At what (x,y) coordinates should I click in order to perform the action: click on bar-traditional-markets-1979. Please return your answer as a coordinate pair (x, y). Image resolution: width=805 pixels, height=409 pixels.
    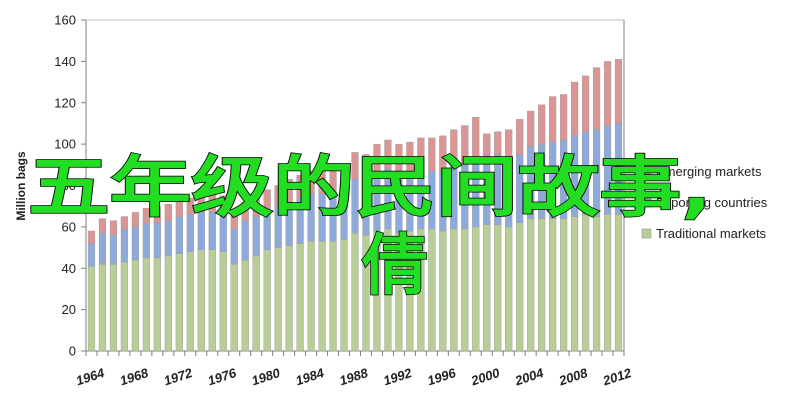
    Looking at the image, I should click on (256, 303).